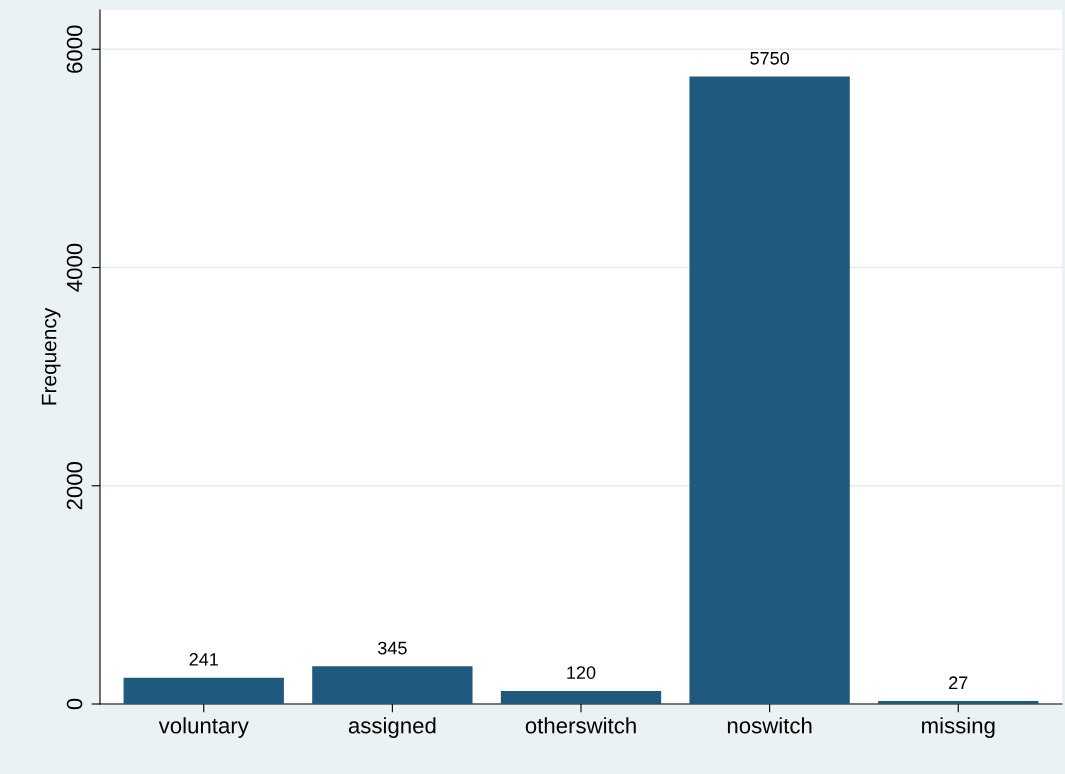 The height and width of the screenshot is (774, 1065). What do you see at coordinates (203, 659) in the screenshot?
I see `data-label: 241` at bounding box center [203, 659].